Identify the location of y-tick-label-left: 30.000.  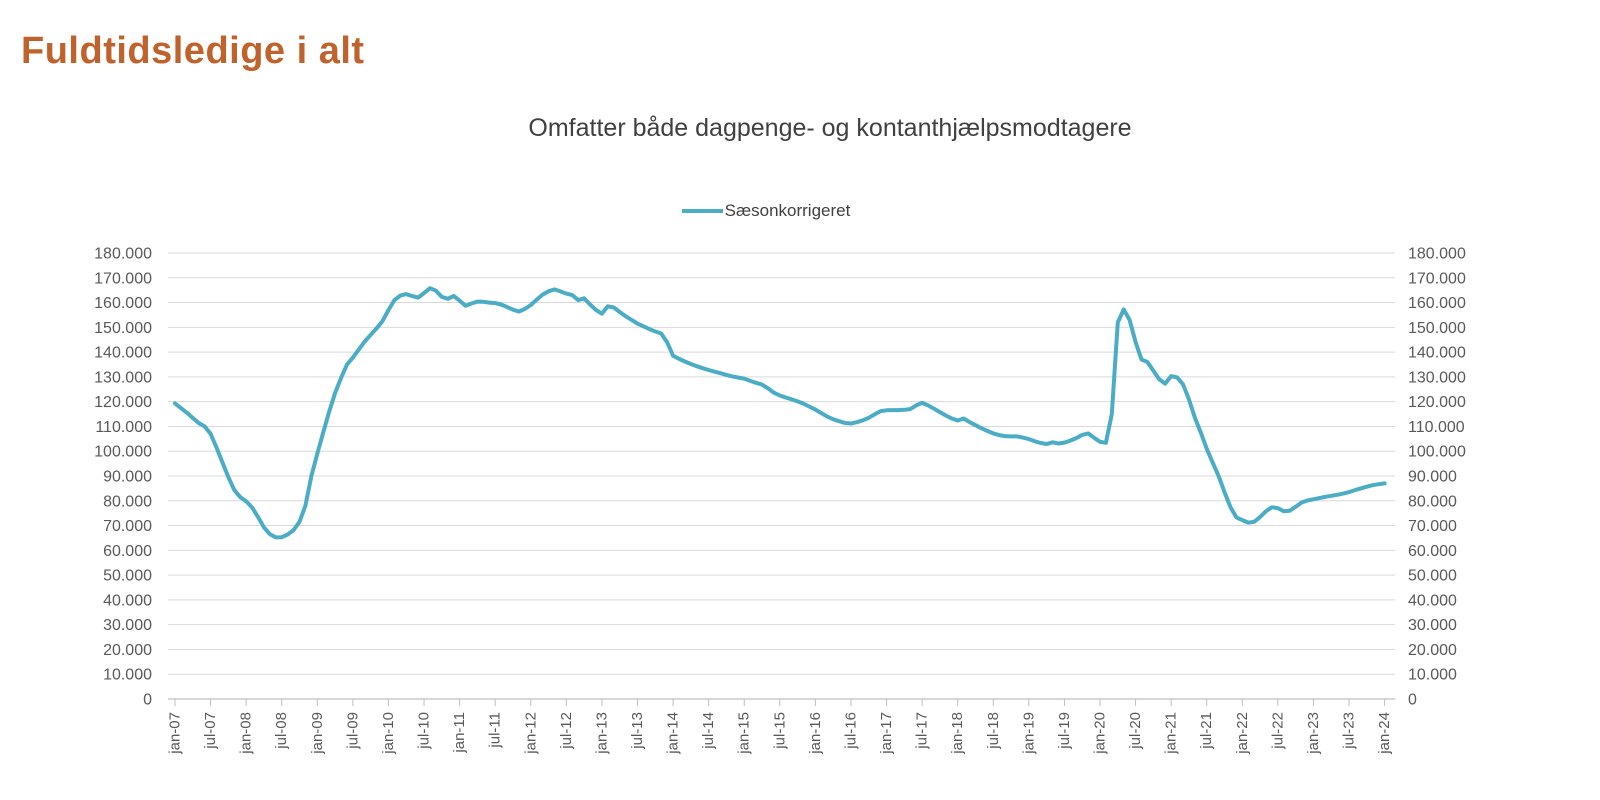
(127, 625).